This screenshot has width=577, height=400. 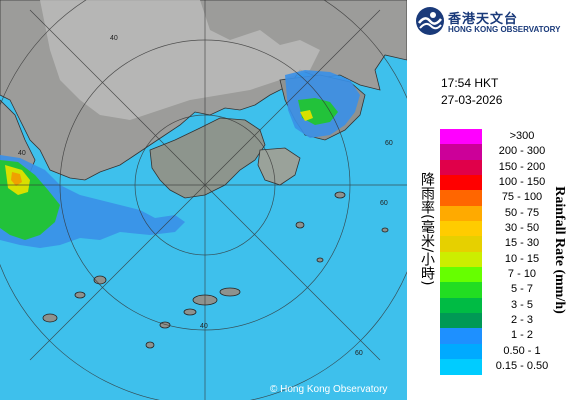 What do you see at coordinates (522, 151) in the screenshot?
I see `legend-label: 200 - 300` at bounding box center [522, 151].